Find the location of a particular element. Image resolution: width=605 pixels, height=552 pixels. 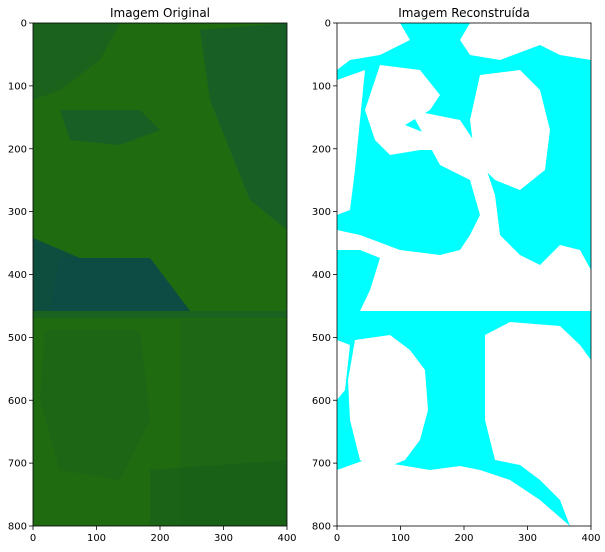

reconstructed-ytick-label: 500 is located at coordinates (321, 338).